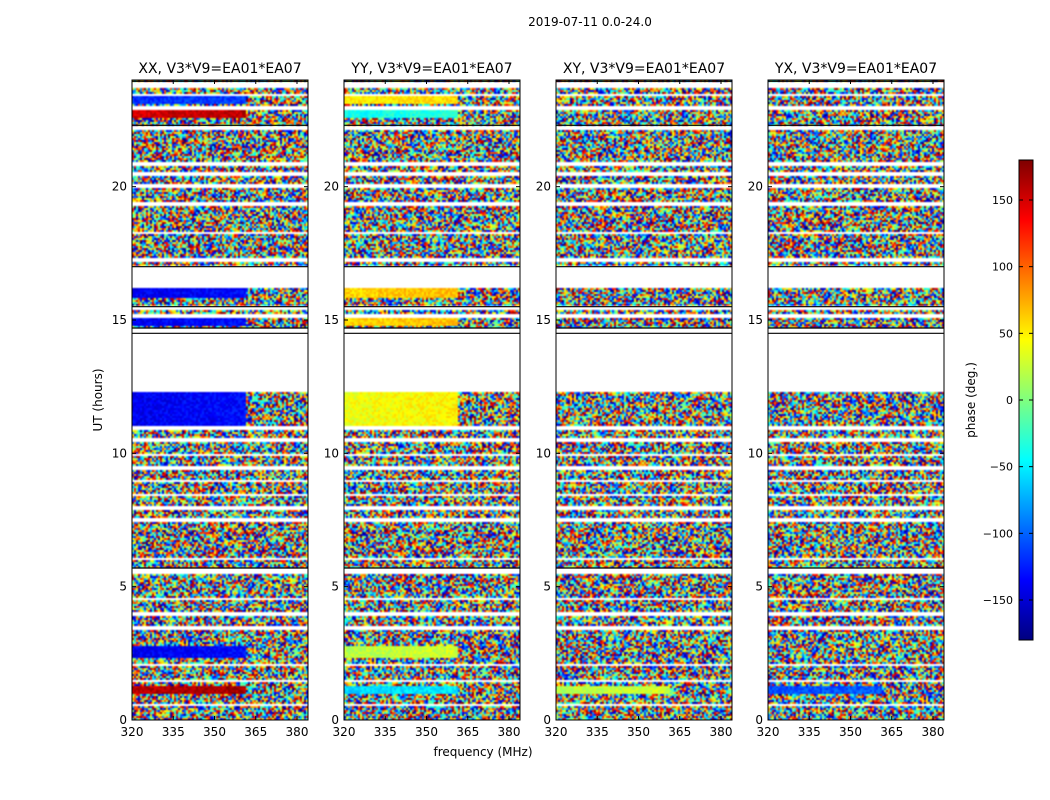 This screenshot has width=1050, height=800. What do you see at coordinates (98, 399) in the screenshot?
I see `y-axis-label: UT (hours)` at bounding box center [98, 399].